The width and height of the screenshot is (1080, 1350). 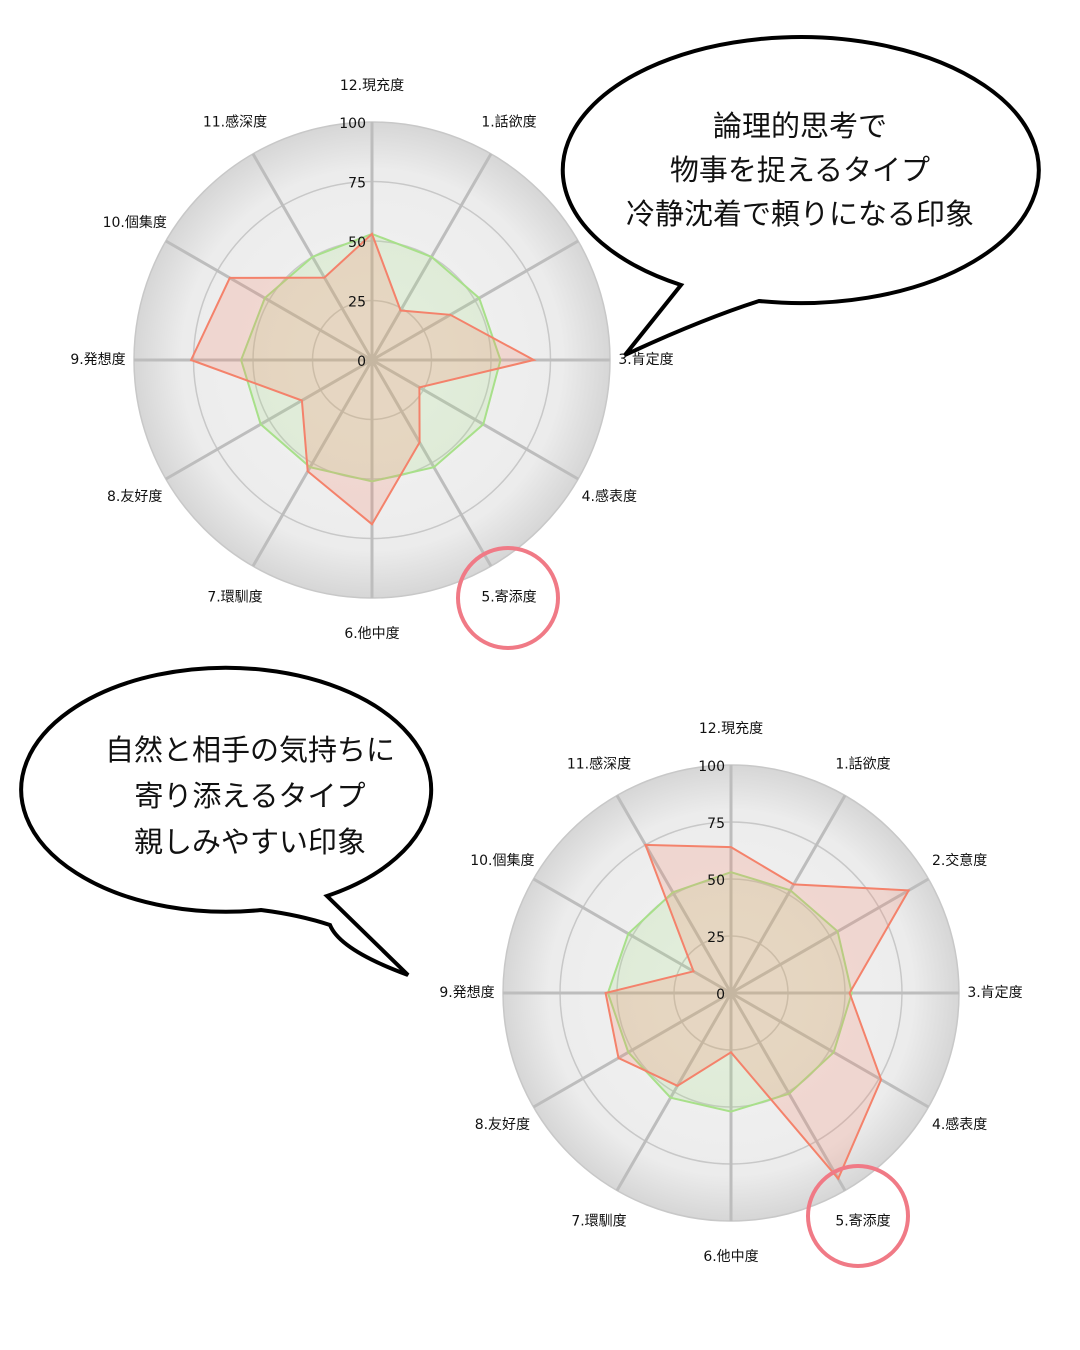 What do you see at coordinates (959, 860) in the screenshot?
I see `category-label: 2.交意度` at bounding box center [959, 860].